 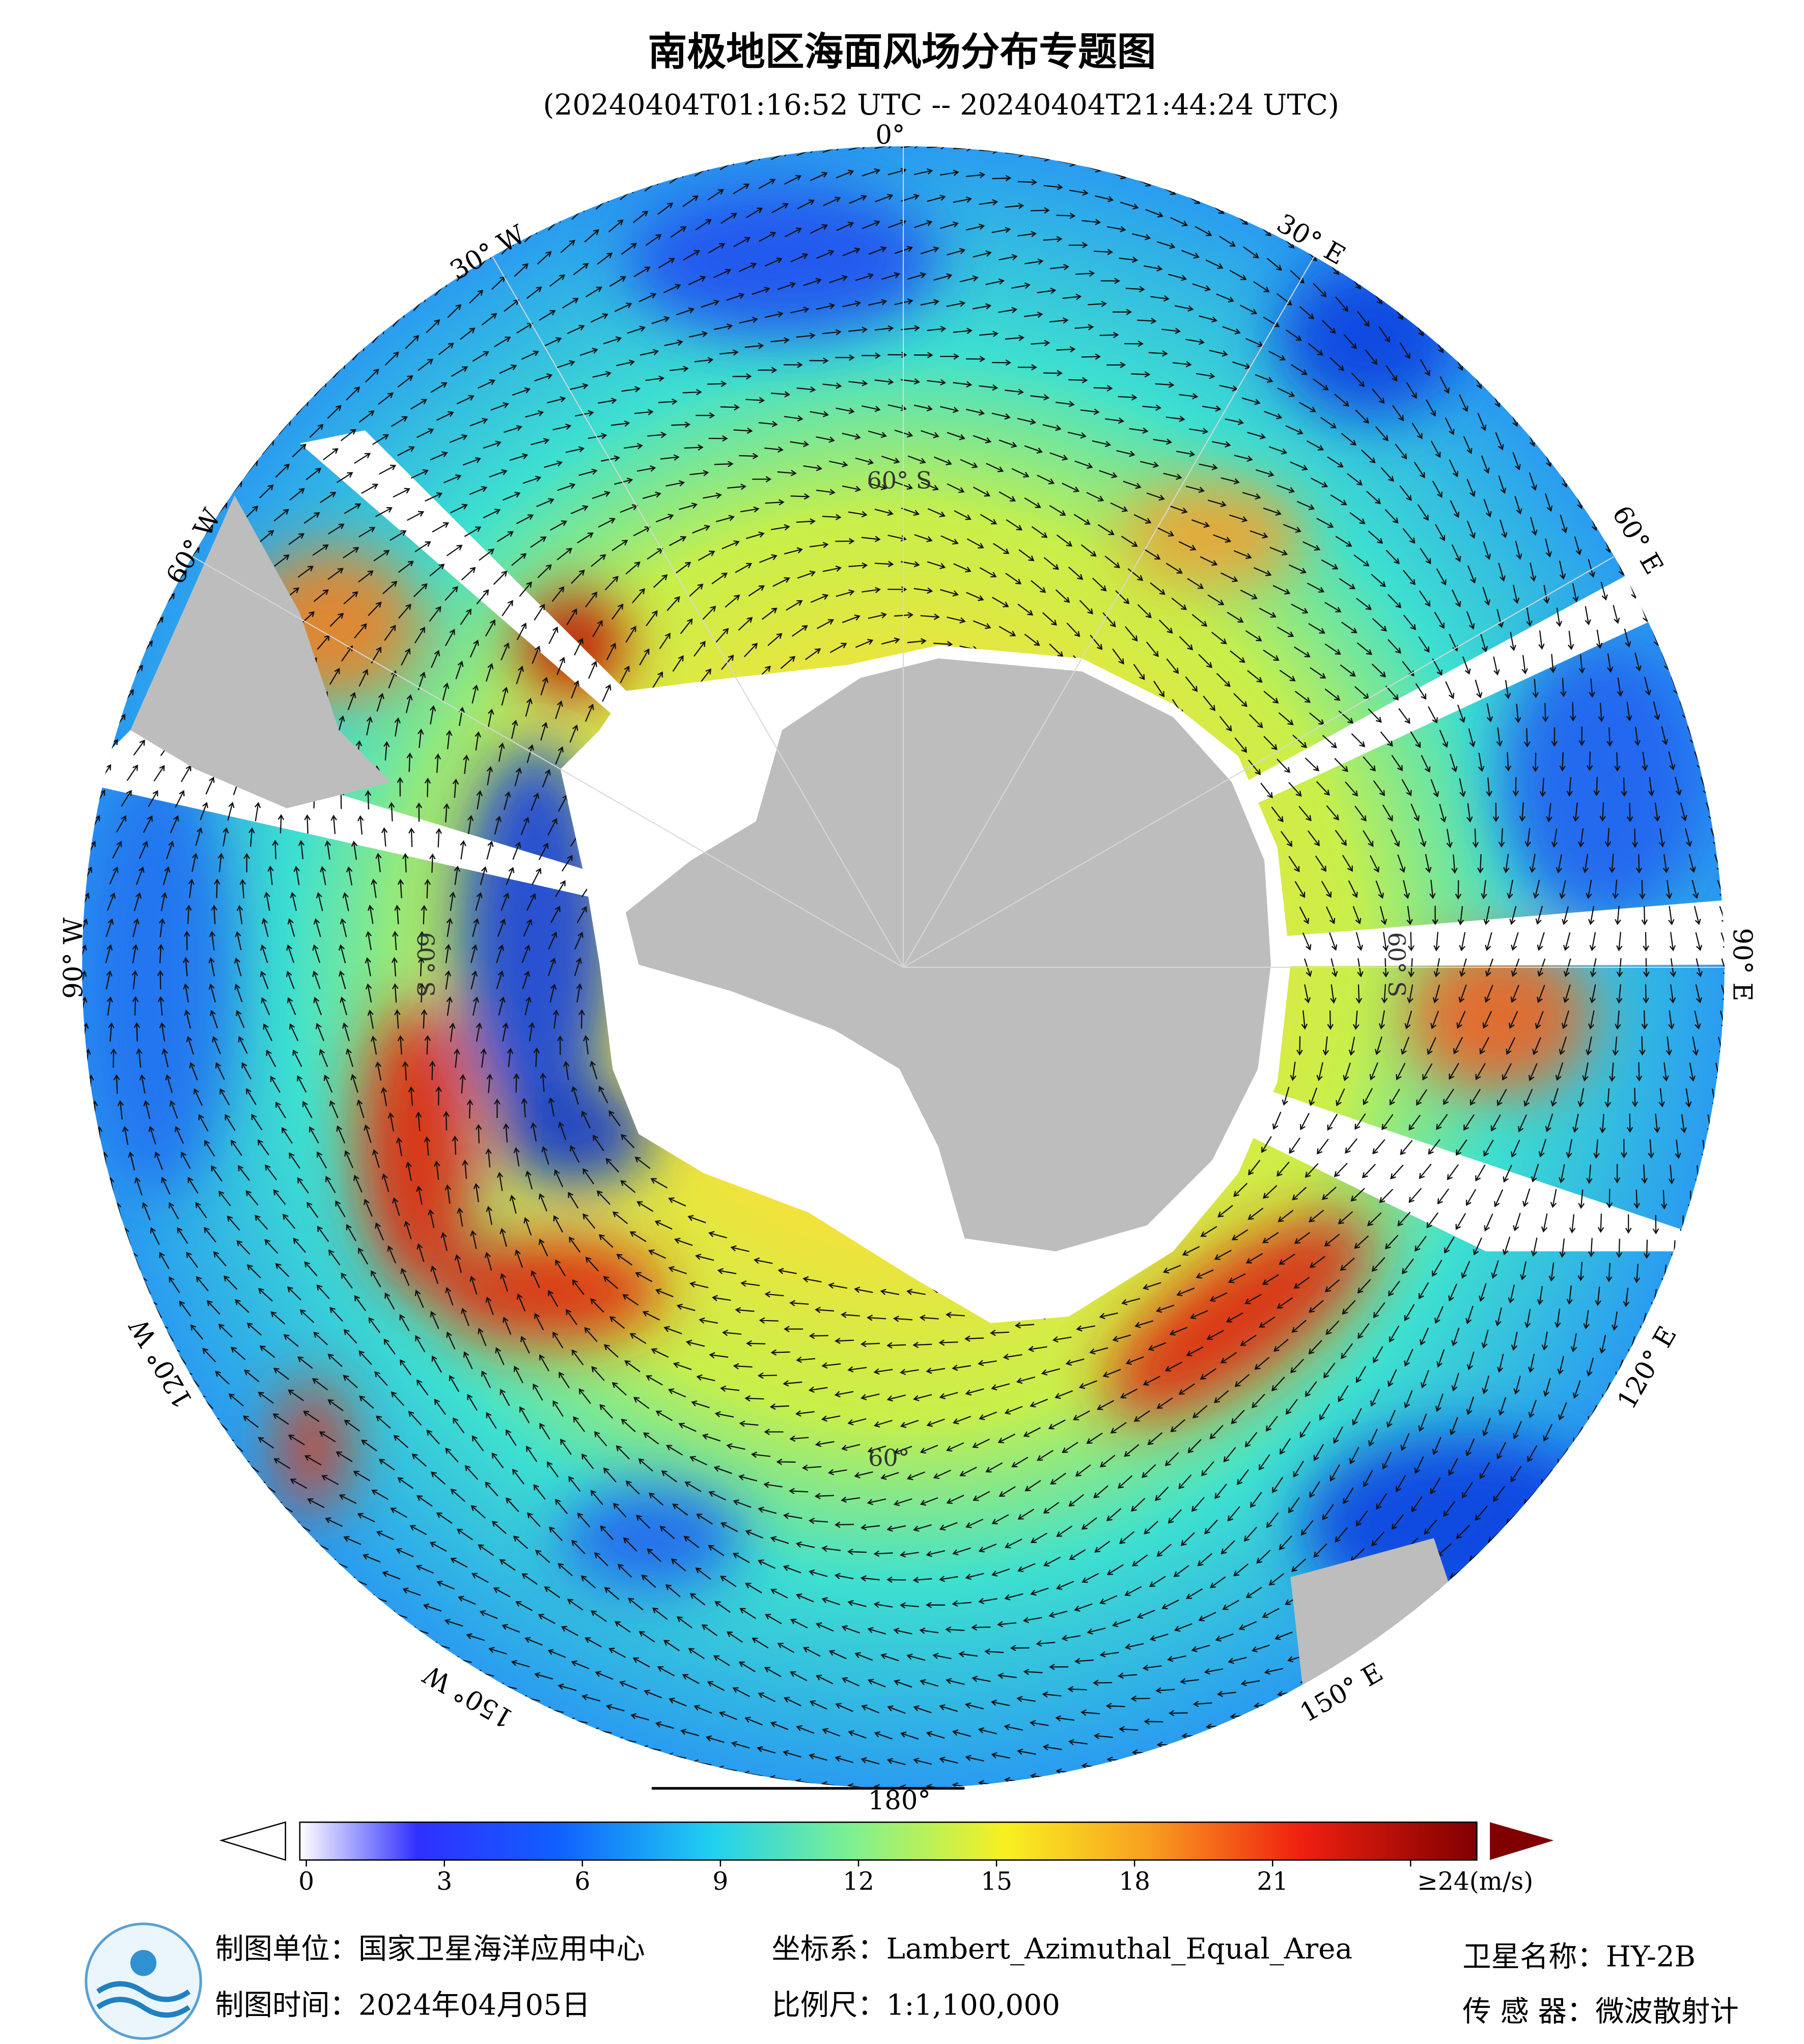 I want to click on colorbar-bar, so click(x=888, y=1841).